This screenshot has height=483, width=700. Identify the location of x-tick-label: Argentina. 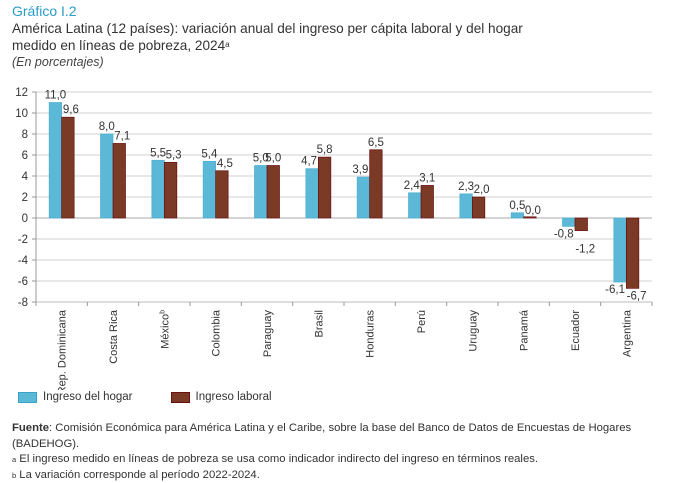
(627, 333).